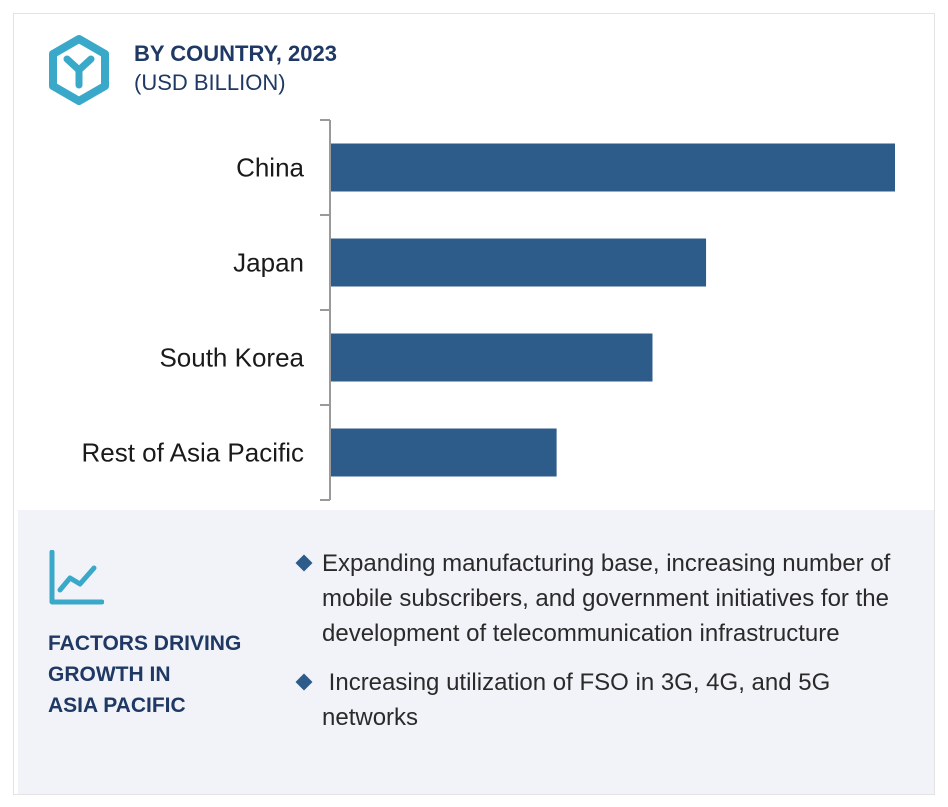 Image resolution: width=948 pixels, height=807 pixels. What do you see at coordinates (145, 643) in the screenshot?
I see `factors-heading-line: FACTORS DRIVING` at bounding box center [145, 643].